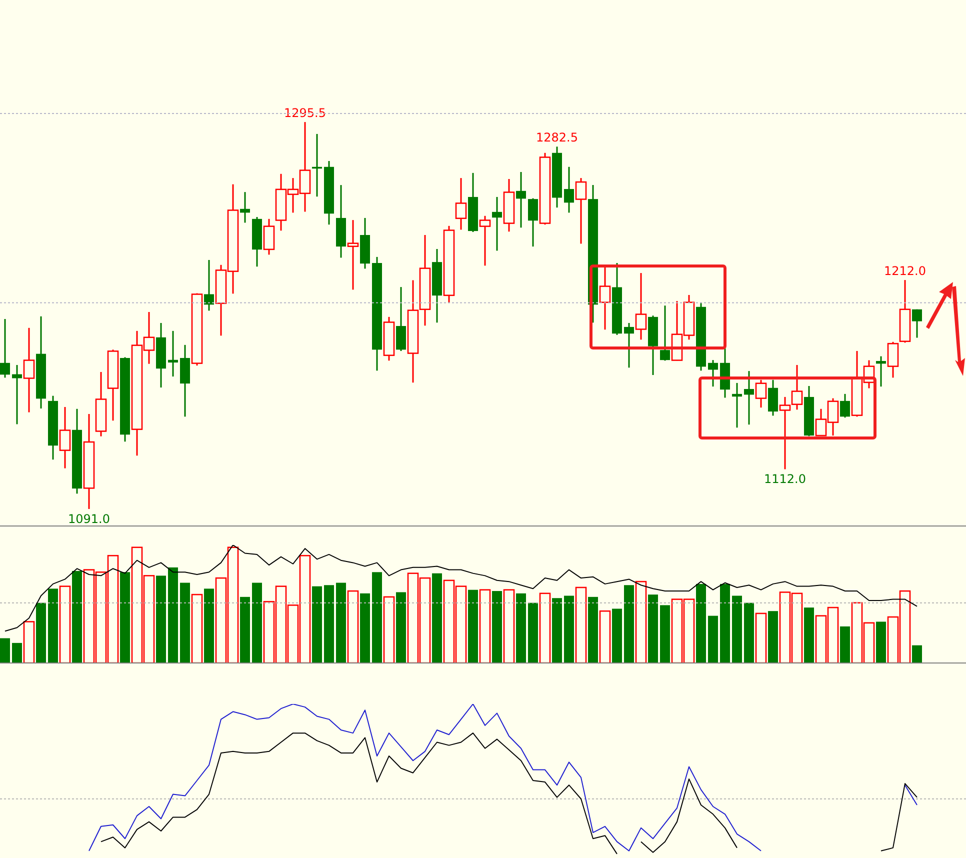  Describe the element at coordinates (785, 479) in the screenshot. I see `text: 1112.0` at that location.